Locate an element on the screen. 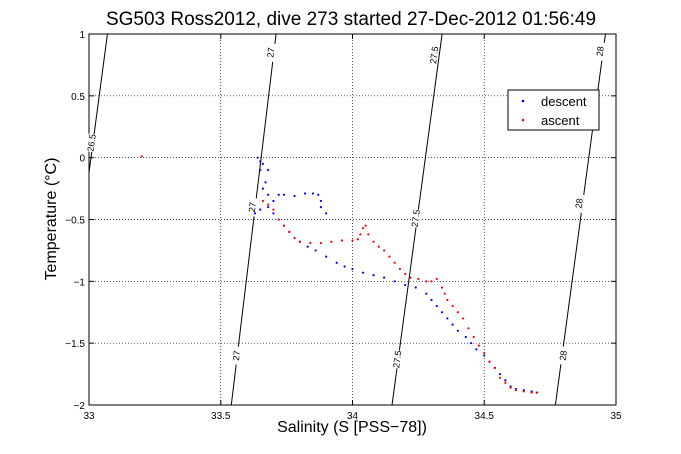 This screenshot has width=681, height=454. x-tick-label: 33.5 is located at coordinates (221, 416).